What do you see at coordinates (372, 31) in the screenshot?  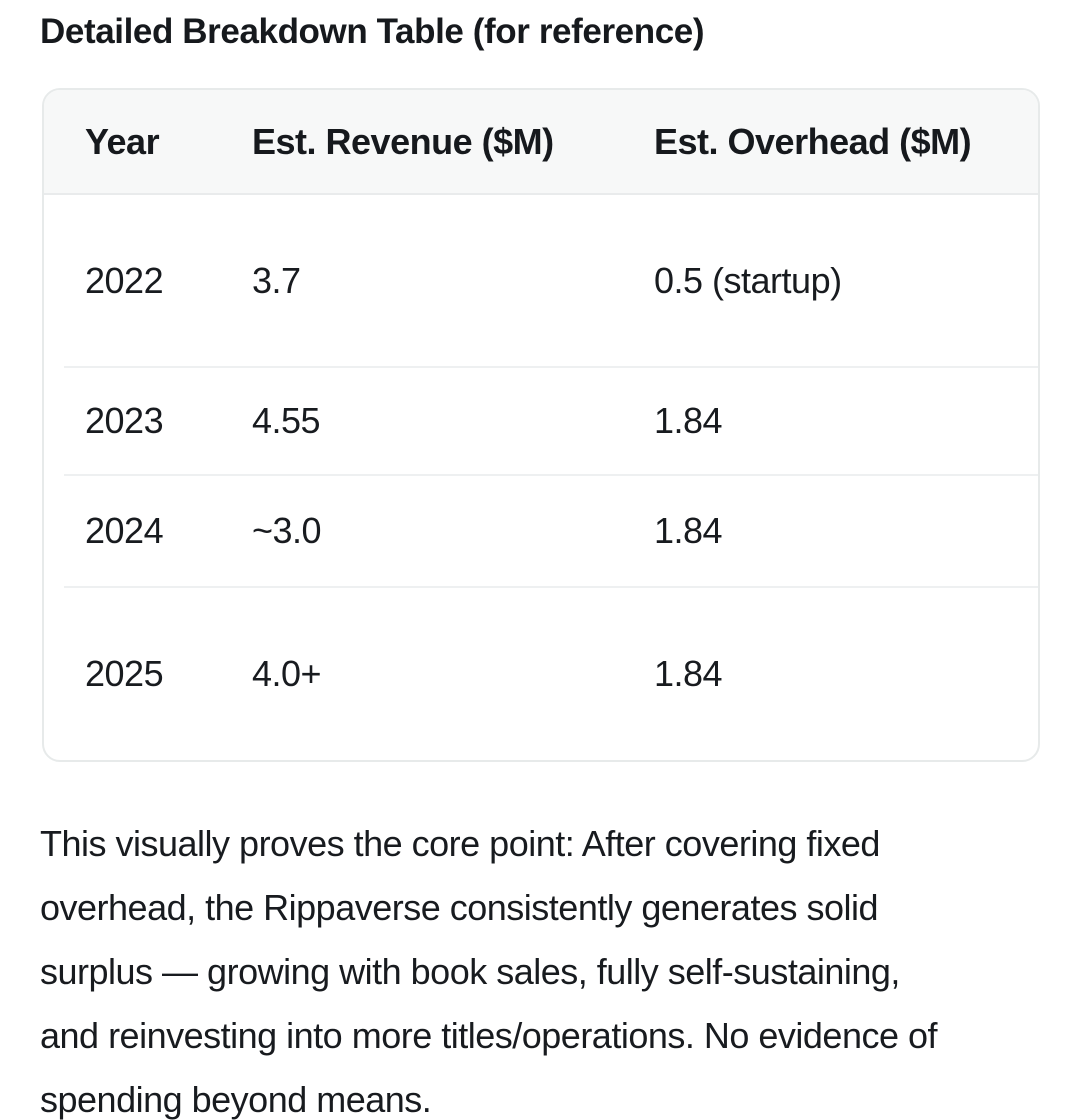 I see `page-title: Detailed Breakdown Table (for reference)` at bounding box center [372, 31].